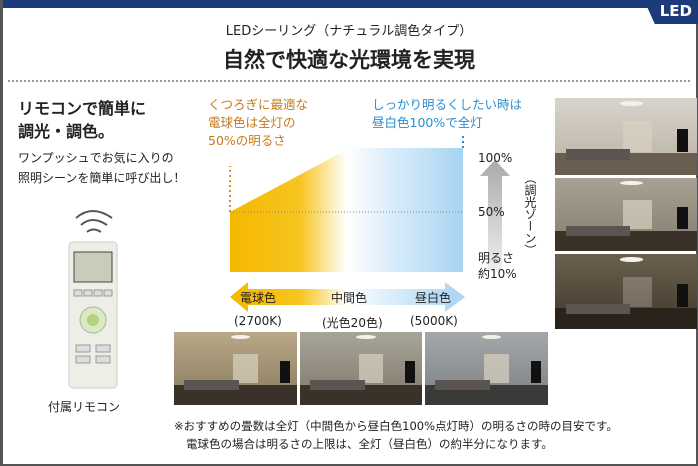  Describe the element at coordinates (427, 122) in the screenshot. I see `callout-line: 昼白色100%で全灯` at that location.